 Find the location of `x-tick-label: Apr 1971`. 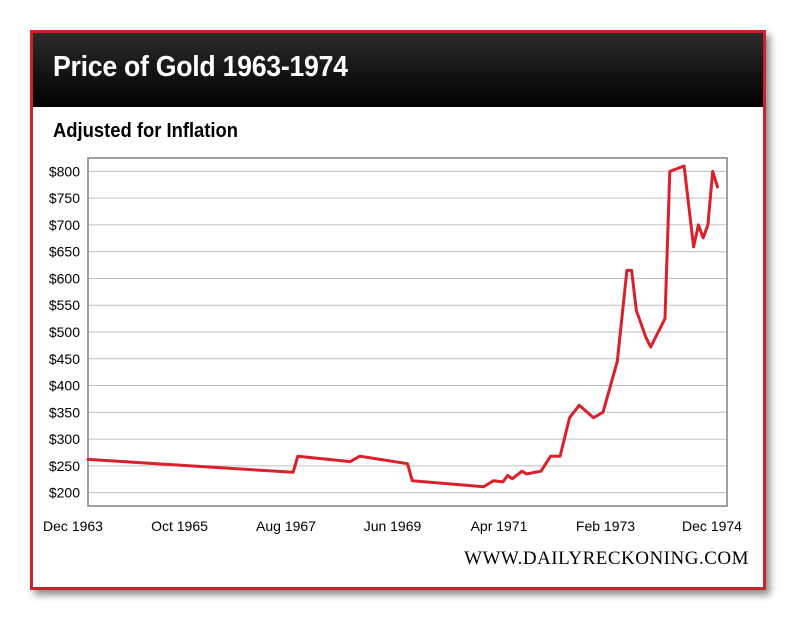

x-tick-label: Apr 1971 is located at coordinates (499, 526).